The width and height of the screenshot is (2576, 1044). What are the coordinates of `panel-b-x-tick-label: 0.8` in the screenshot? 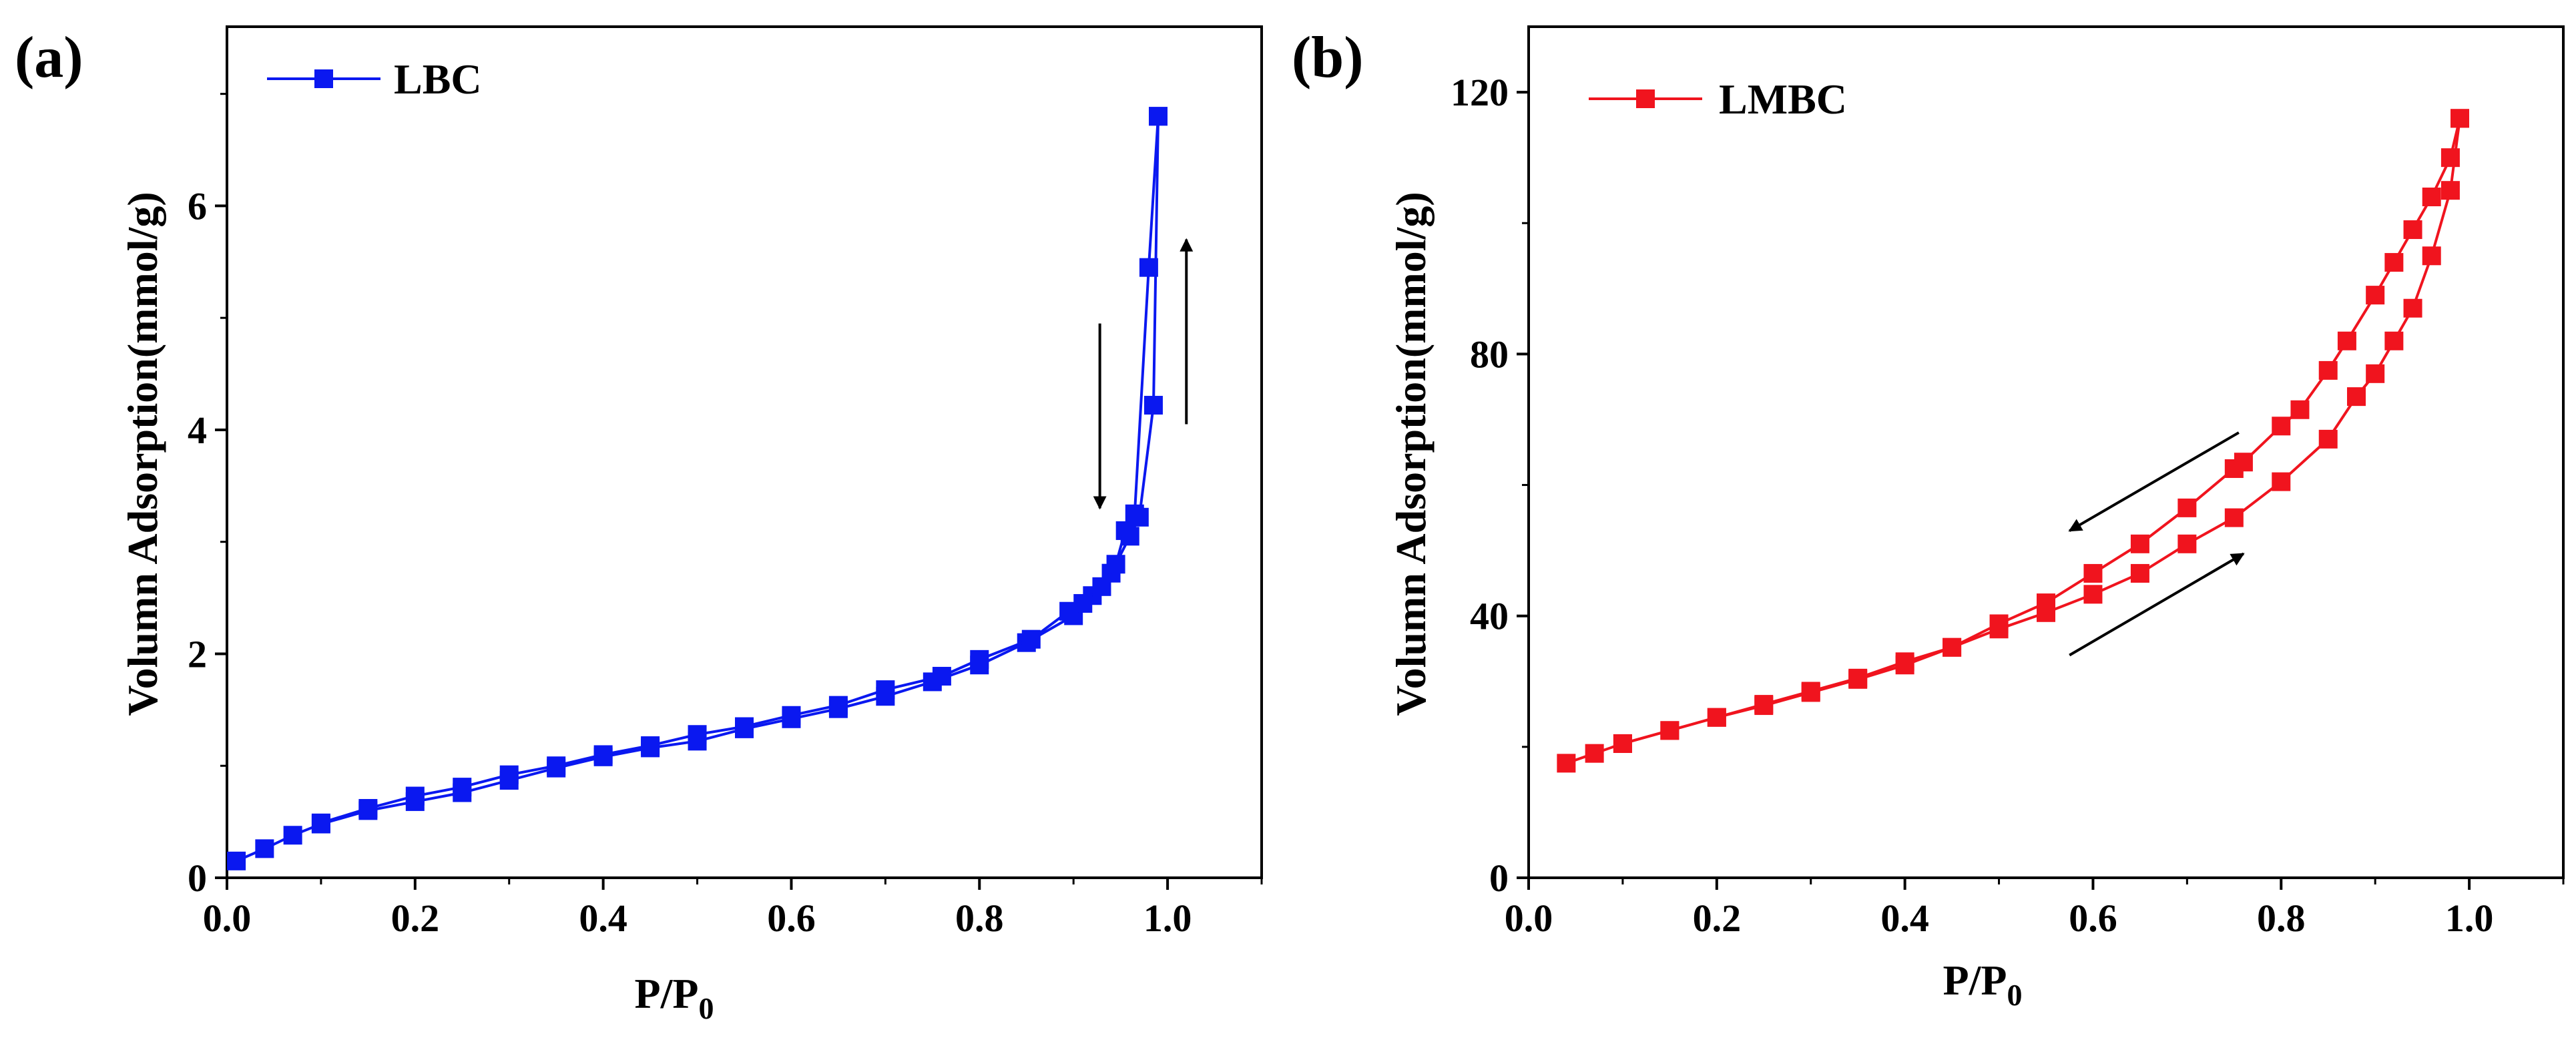 It's located at (2281, 918).